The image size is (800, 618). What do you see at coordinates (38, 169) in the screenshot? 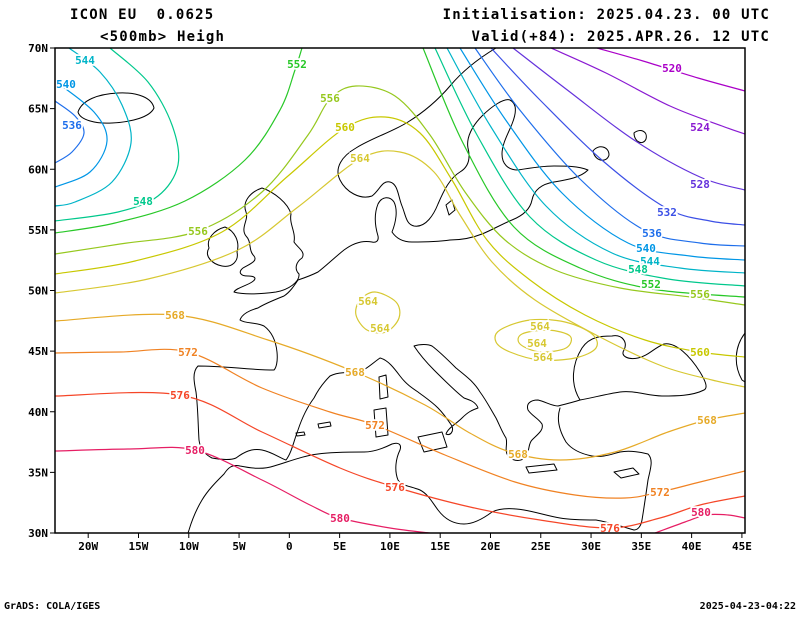
I see `lat-tick-label: 60N` at bounding box center [38, 169].